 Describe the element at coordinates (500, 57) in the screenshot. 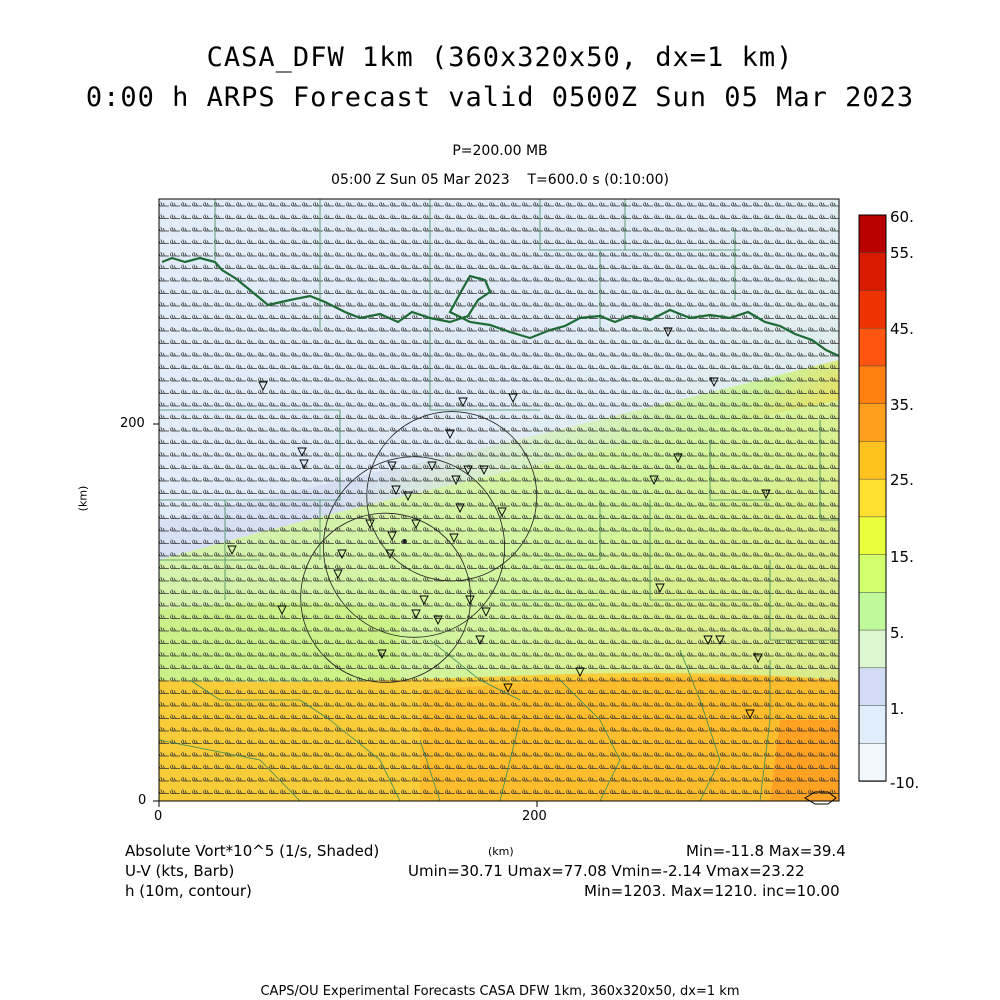

I see `title-line-1: CASA_DFW 1km (360x320x50, dx=1 km)` at that location.